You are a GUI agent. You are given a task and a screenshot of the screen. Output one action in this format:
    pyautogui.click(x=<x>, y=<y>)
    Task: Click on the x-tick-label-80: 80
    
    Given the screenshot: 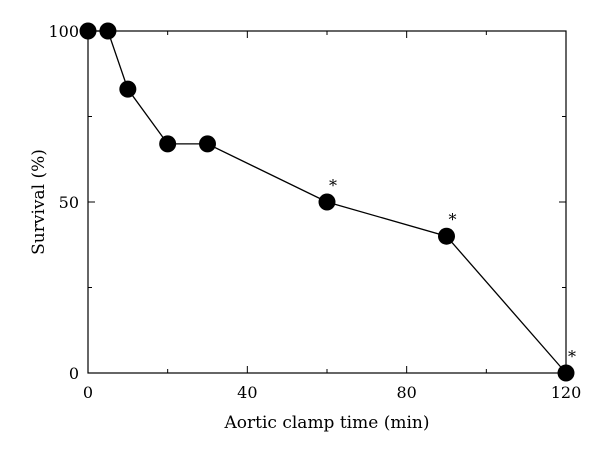 What is the action you would take?
    pyautogui.click(x=406, y=392)
    